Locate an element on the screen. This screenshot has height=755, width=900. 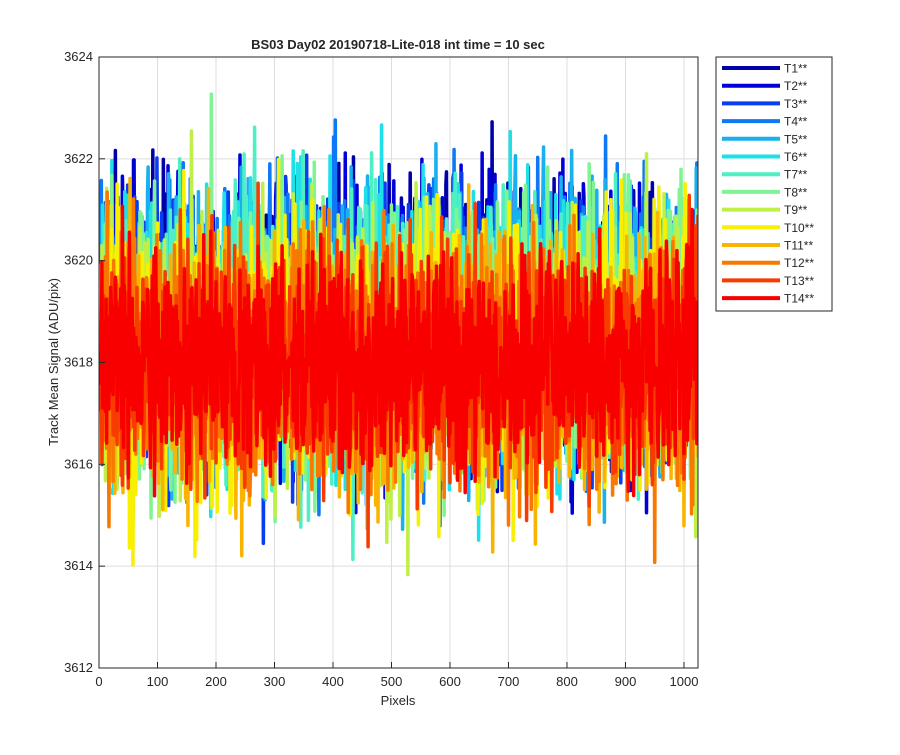
legend-label-t9: T9** is located at coordinates (796, 210).